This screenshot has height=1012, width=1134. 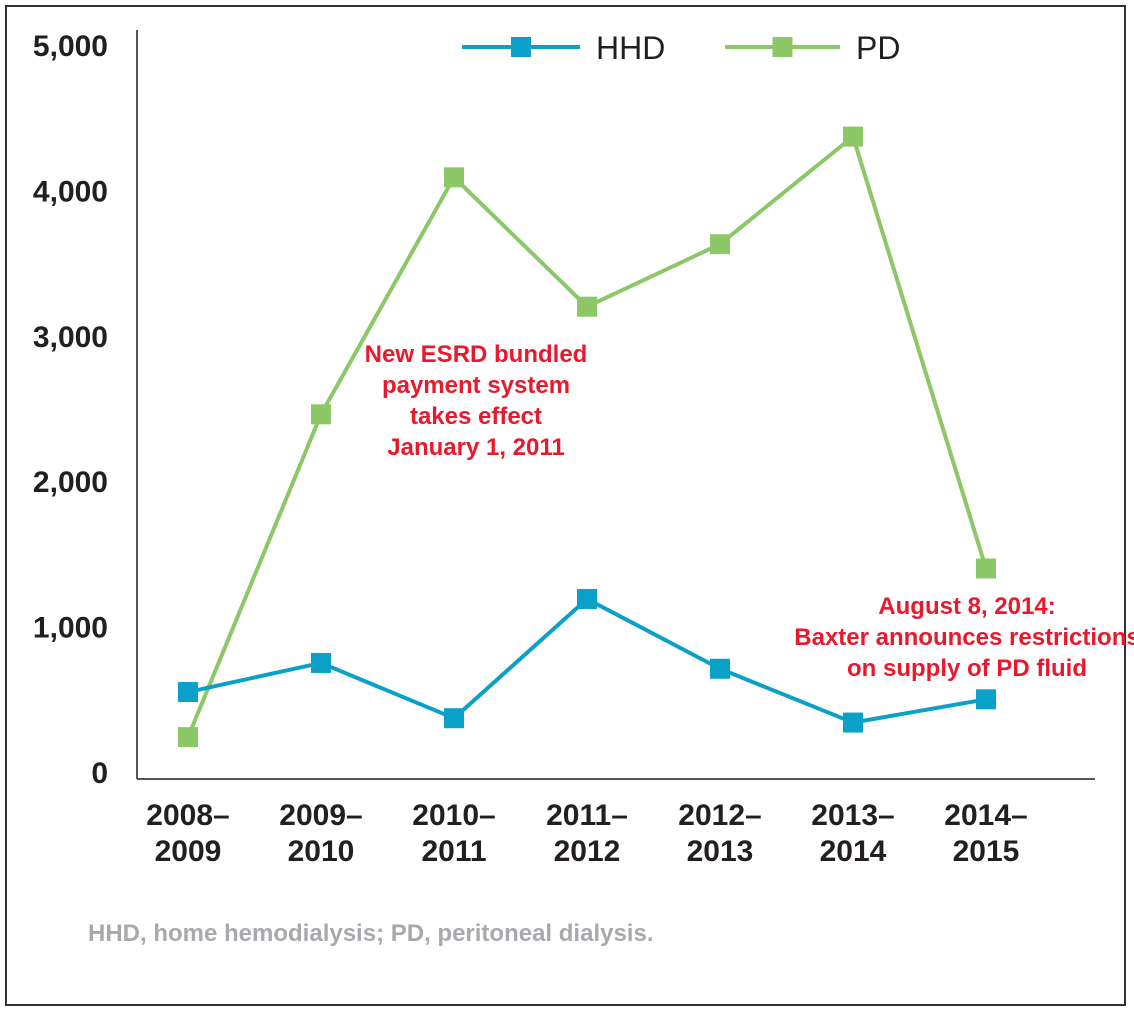 What do you see at coordinates (878, 48) in the screenshot?
I see `legend-label-pd: PD` at bounding box center [878, 48].